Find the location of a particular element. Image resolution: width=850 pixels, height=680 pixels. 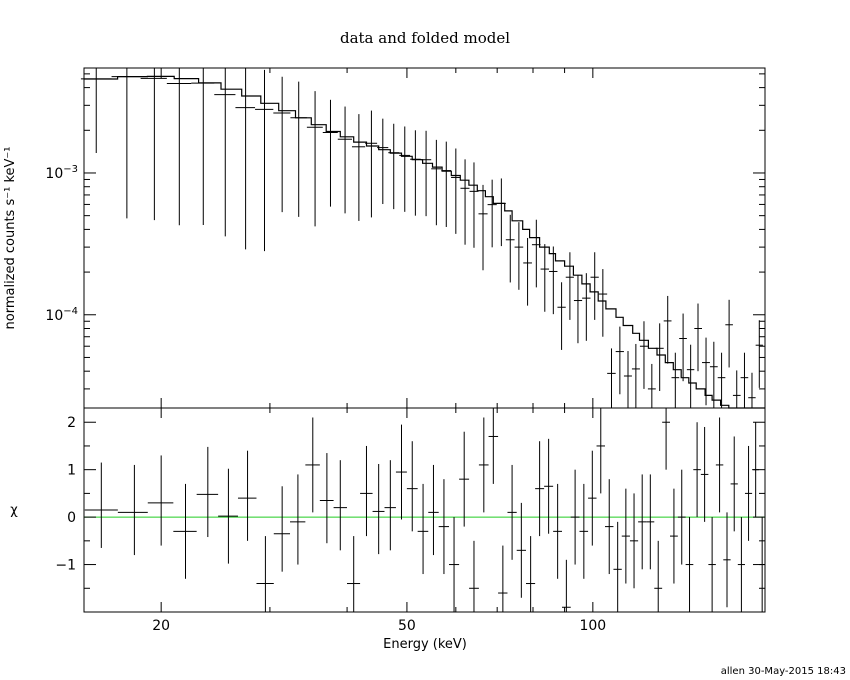

top-y-axis-label: normalized counts s⁻¹ keV⁻¹ is located at coordinates (10, 238).